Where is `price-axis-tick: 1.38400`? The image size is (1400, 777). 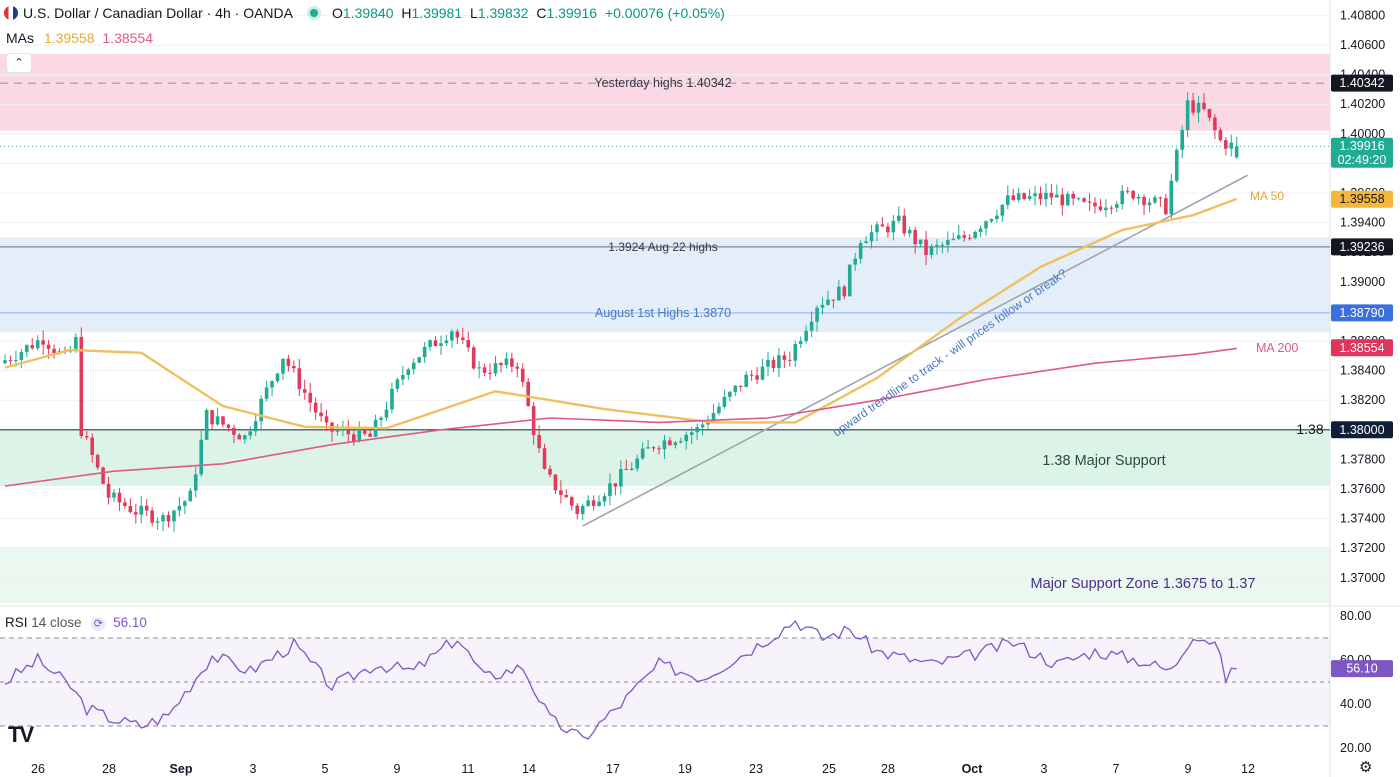 price-axis-tick: 1.38400 is located at coordinates (1362, 371).